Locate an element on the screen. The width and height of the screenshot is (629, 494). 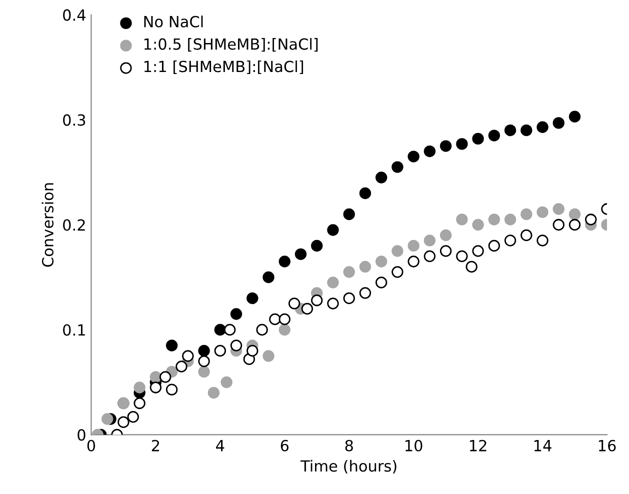
x-tick-label: 0 is located at coordinates (91, 446).